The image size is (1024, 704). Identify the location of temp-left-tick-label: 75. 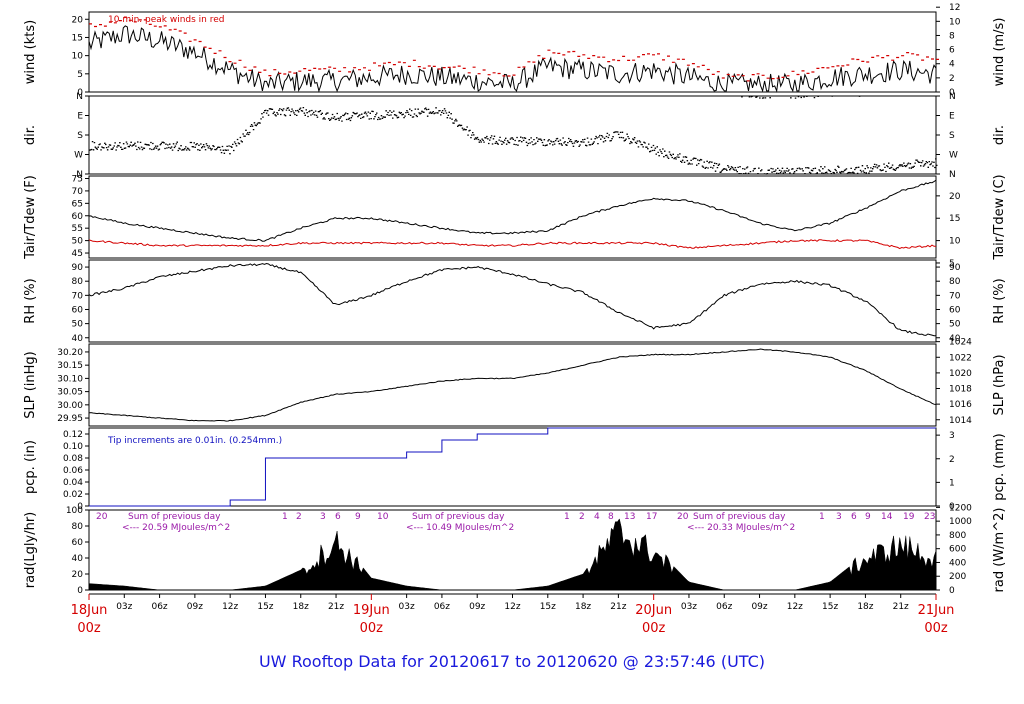
(77, 179).